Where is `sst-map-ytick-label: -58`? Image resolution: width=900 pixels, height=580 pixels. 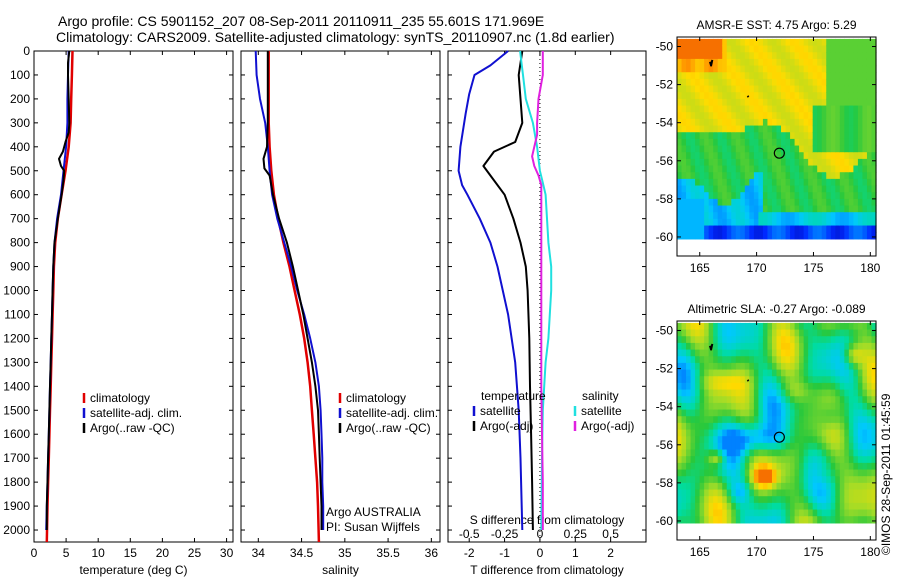 sst-map-ytick-label: -58 is located at coordinates (665, 199).